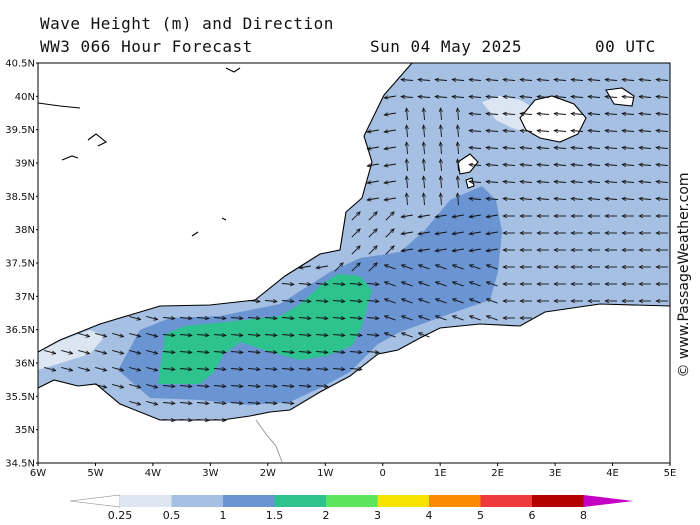 This screenshot has height=525, width=700. Describe the element at coordinates (20, 397) in the screenshot. I see `lat-tick-label: 35.5N` at that location.